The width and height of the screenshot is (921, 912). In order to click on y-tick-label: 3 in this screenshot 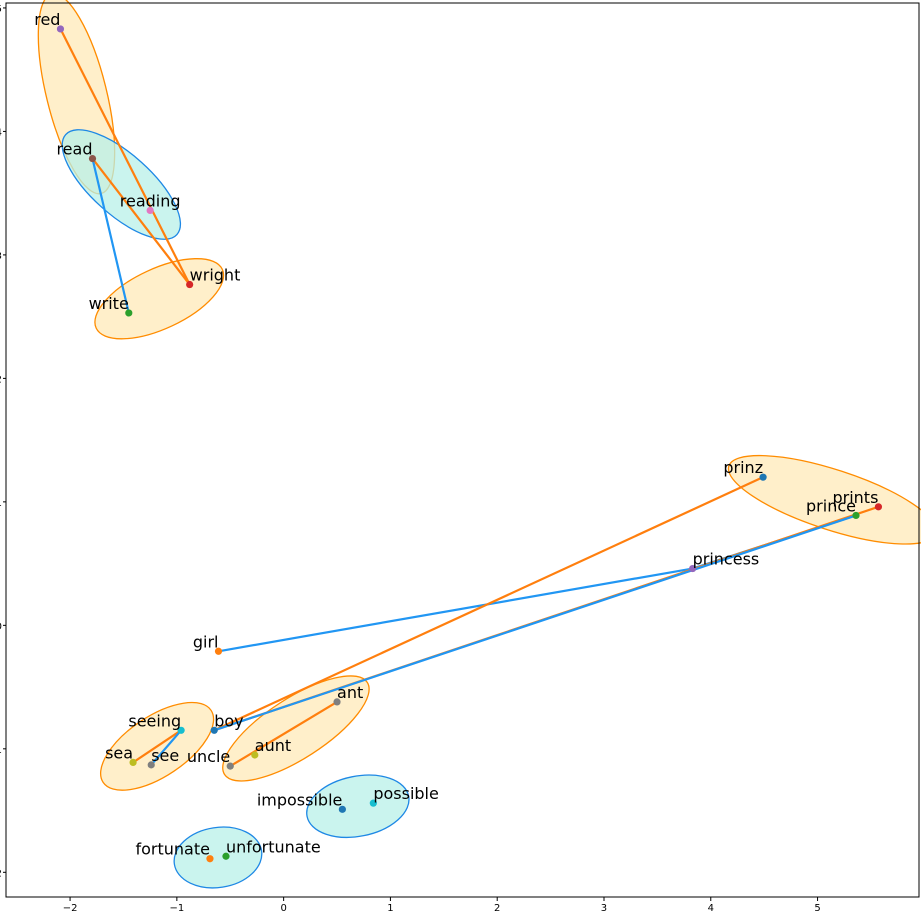, I will do `click(1, 256)`.